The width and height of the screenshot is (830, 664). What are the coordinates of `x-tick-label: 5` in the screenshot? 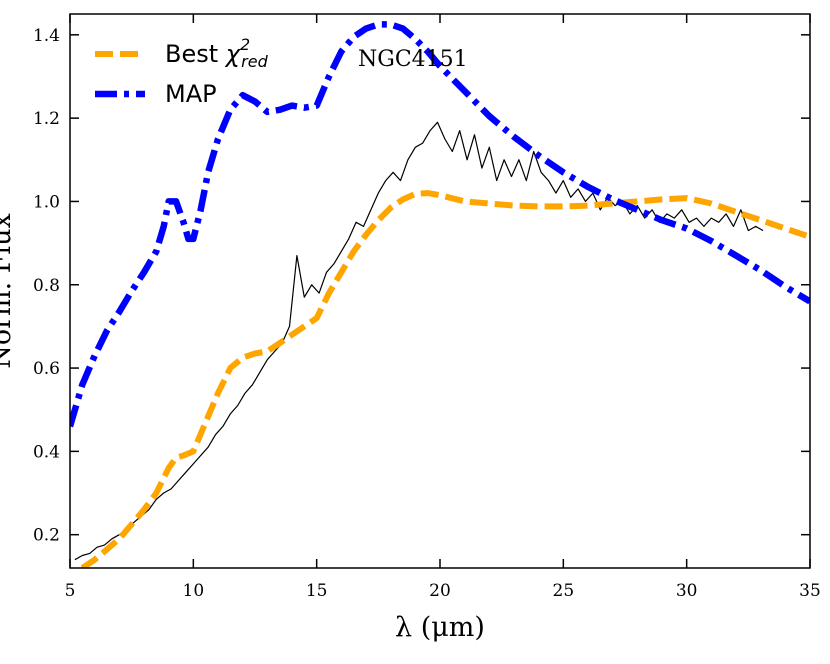 It's located at (70, 591).